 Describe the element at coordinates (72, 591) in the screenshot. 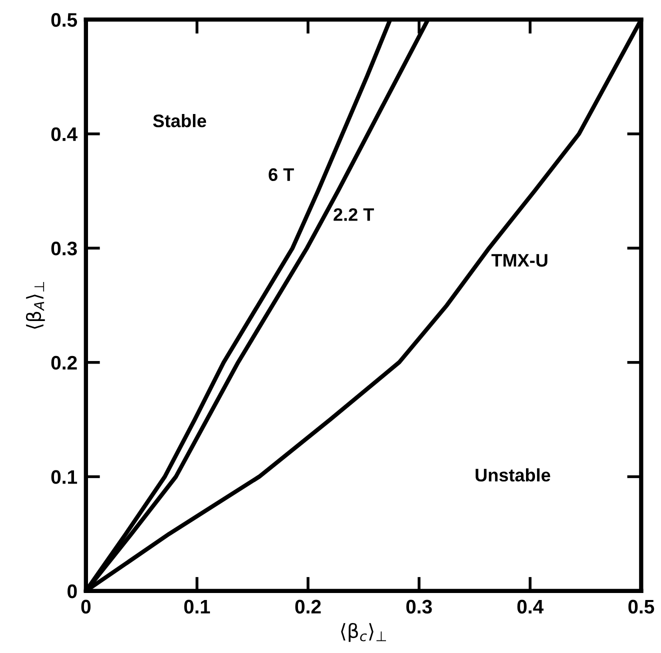

I see `y-tick-label: 0` at that location.